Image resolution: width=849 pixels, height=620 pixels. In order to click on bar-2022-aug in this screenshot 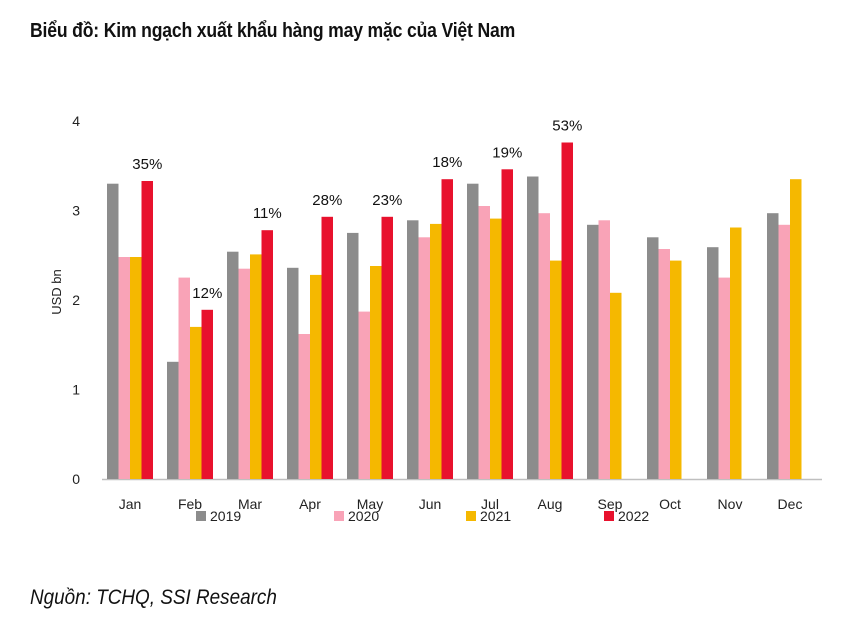, I will do `click(567, 310)`.